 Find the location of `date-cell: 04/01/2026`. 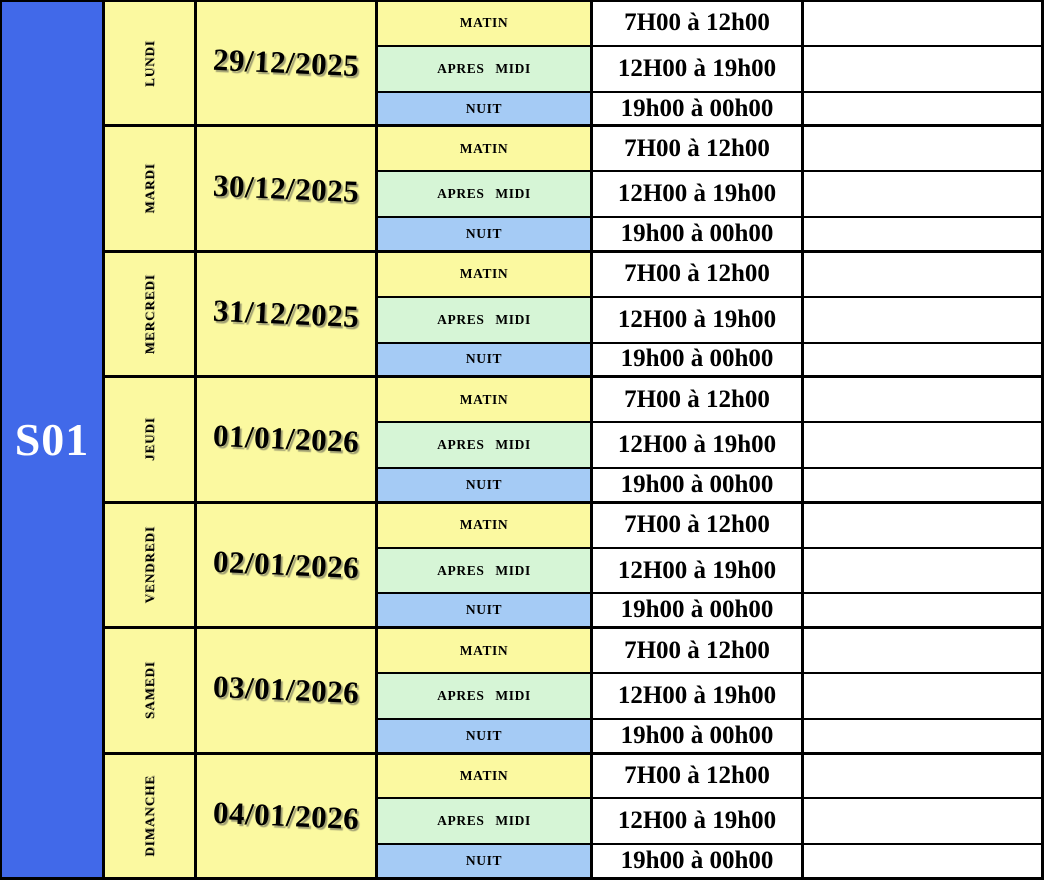

date-cell: 04/01/2026 is located at coordinates (287, 815).